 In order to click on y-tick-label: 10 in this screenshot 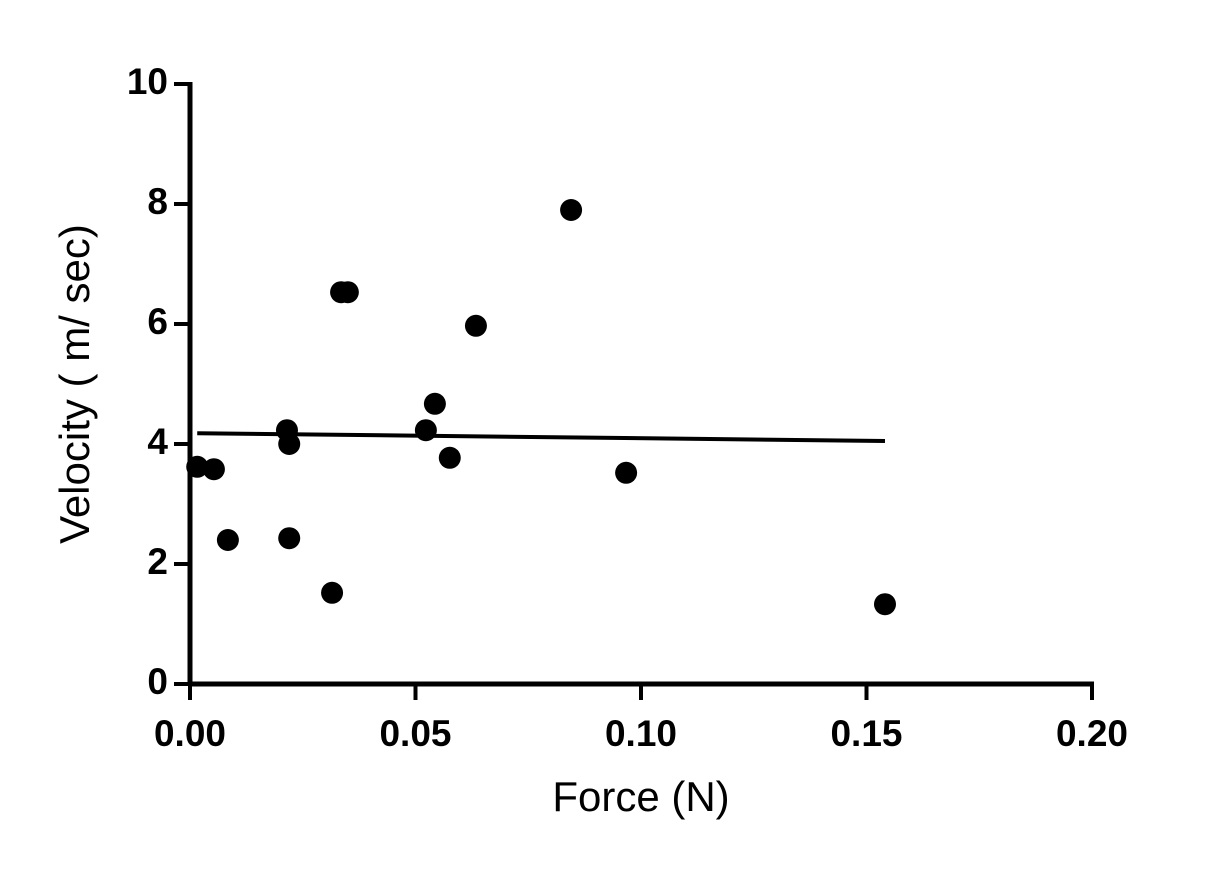, I will do `click(147, 81)`.